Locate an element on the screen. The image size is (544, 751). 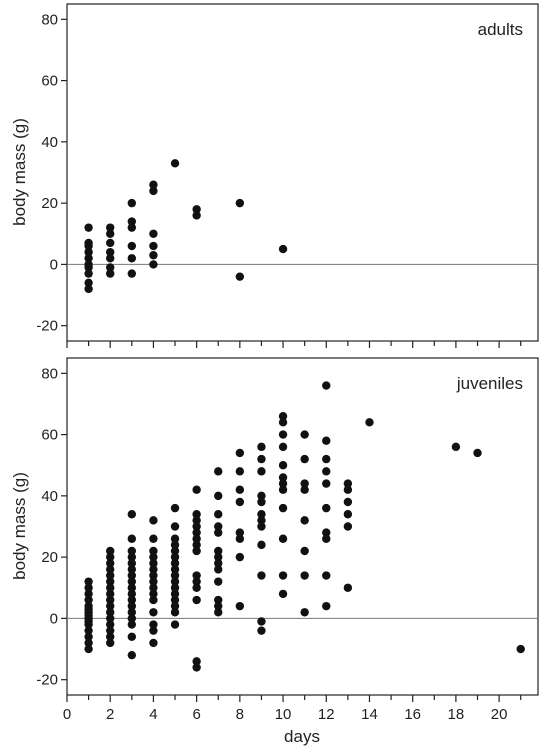
y-tick-label: 0 is located at coordinates (54, 264).